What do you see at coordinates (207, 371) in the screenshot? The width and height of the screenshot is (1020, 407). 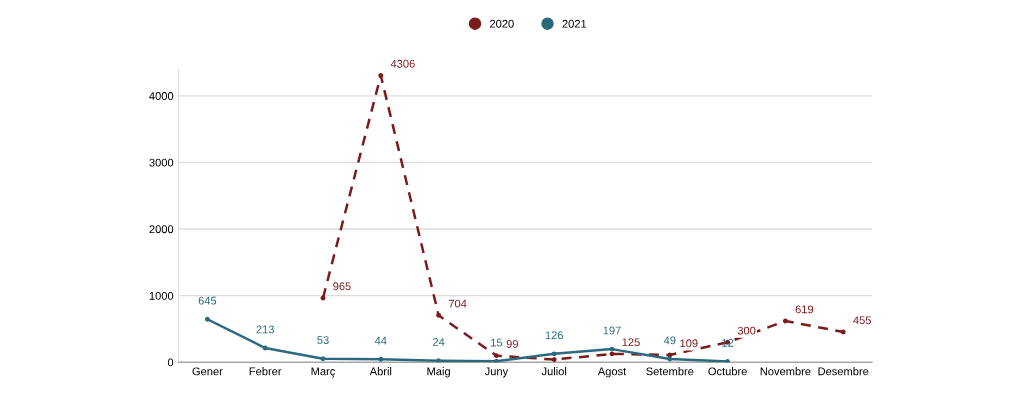 I see `x-tick-label: Gener` at bounding box center [207, 371].